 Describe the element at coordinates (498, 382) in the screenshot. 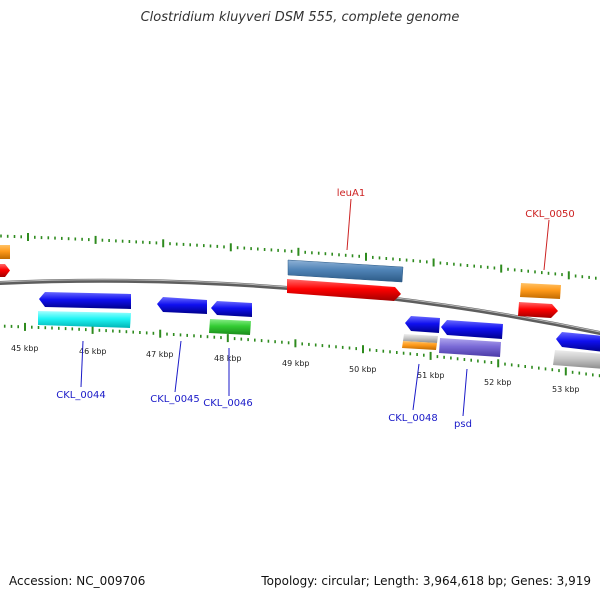

I see `scale-label-52kbp: 52 kbp` at that location.